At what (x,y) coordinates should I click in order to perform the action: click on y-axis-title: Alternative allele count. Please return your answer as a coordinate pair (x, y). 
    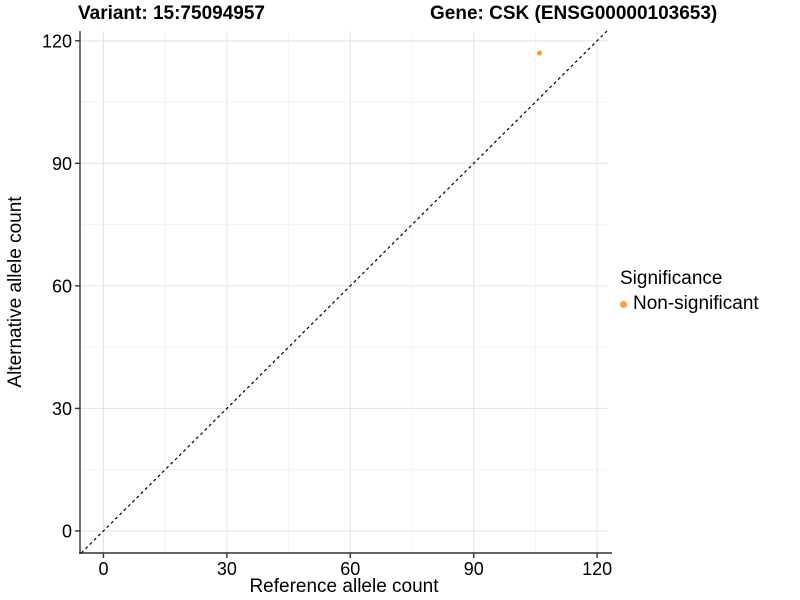
    Looking at the image, I should click on (15, 292).